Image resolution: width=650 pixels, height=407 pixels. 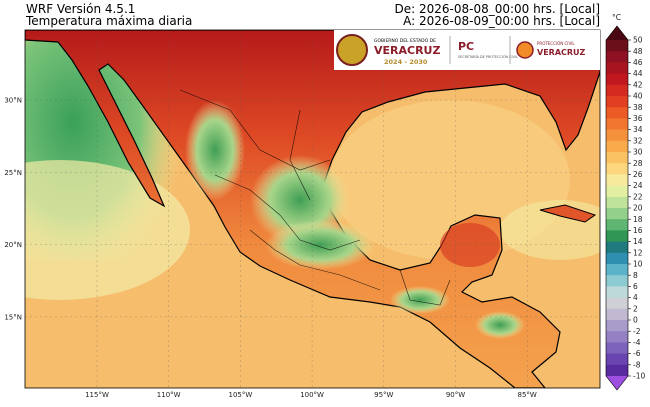 I want to click on pc-logo, so click(x=525, y=50).